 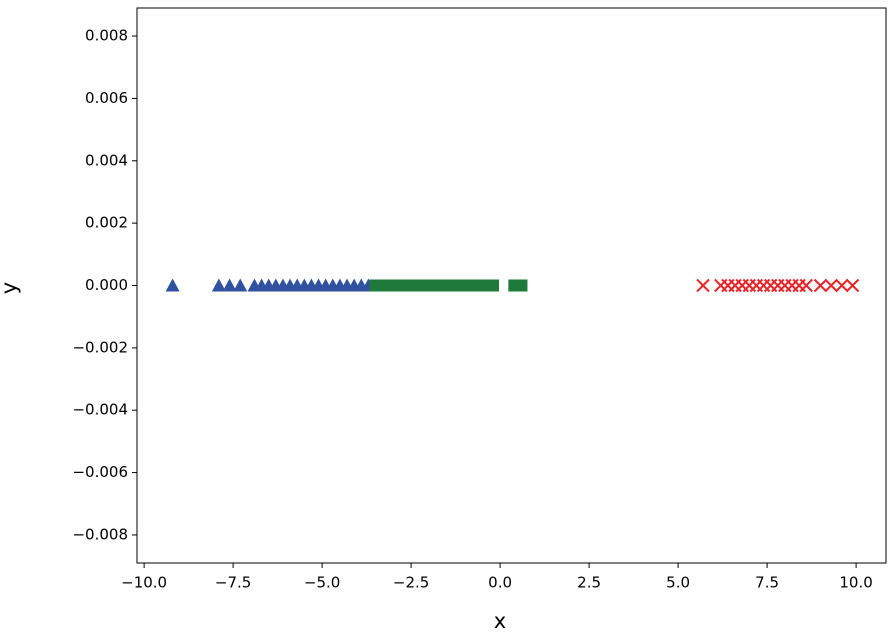 I want to click on y-tick-label: −0.008, so click(x=100, y=534).